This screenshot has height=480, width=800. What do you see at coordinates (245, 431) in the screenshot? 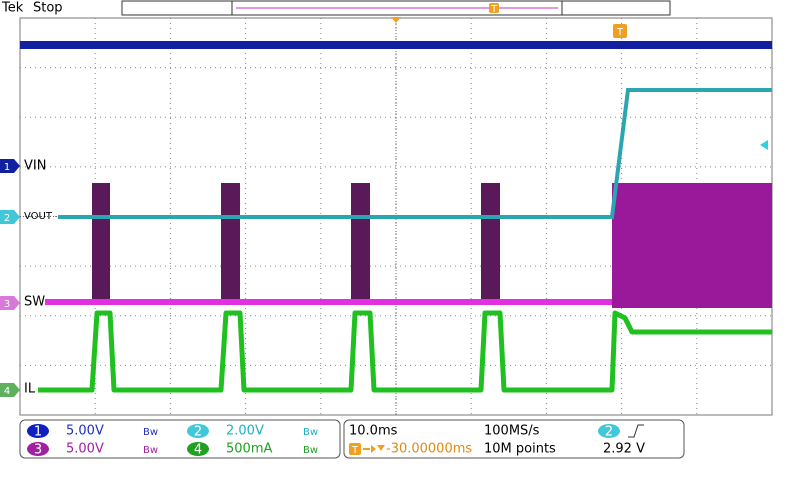
I see `ch2-scale: 2.00V` at bounding box center [245, 431].